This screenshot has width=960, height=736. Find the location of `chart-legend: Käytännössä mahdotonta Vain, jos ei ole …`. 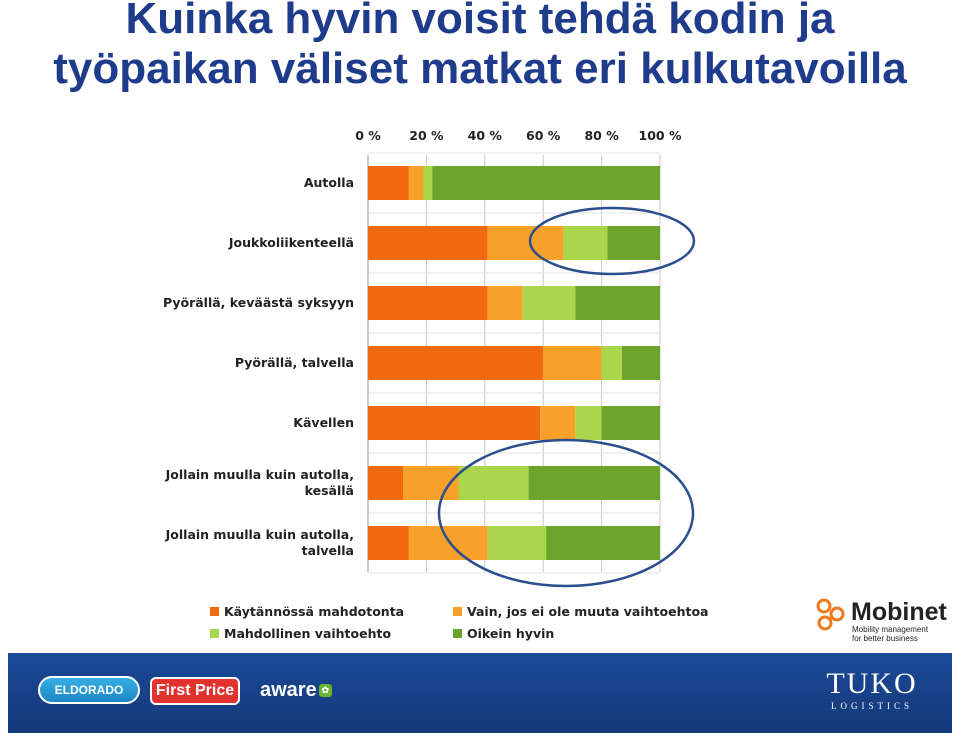

chart-legend: Käytännössä mahdotonta Vain, jos ei ole … is located at coordinates (460, 626).